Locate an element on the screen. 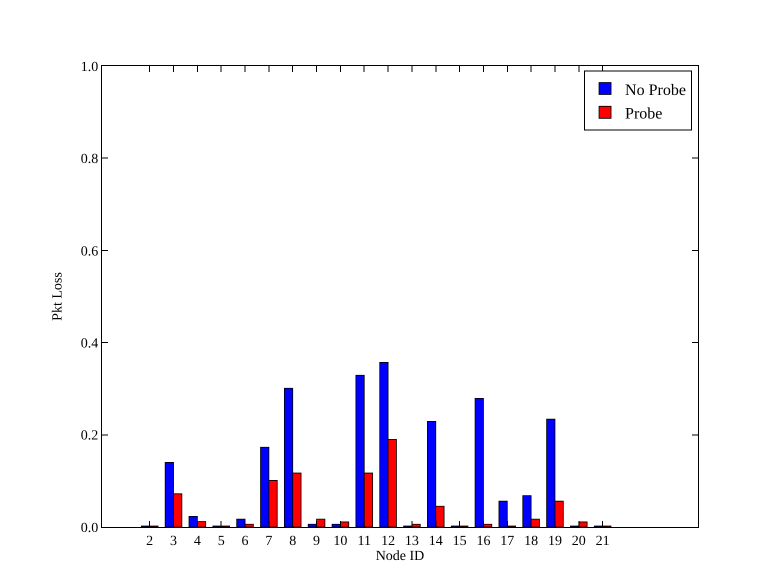 This screenshot has width=767, height=579. x-tick-label: 11 is located at coordinates (364, 541).